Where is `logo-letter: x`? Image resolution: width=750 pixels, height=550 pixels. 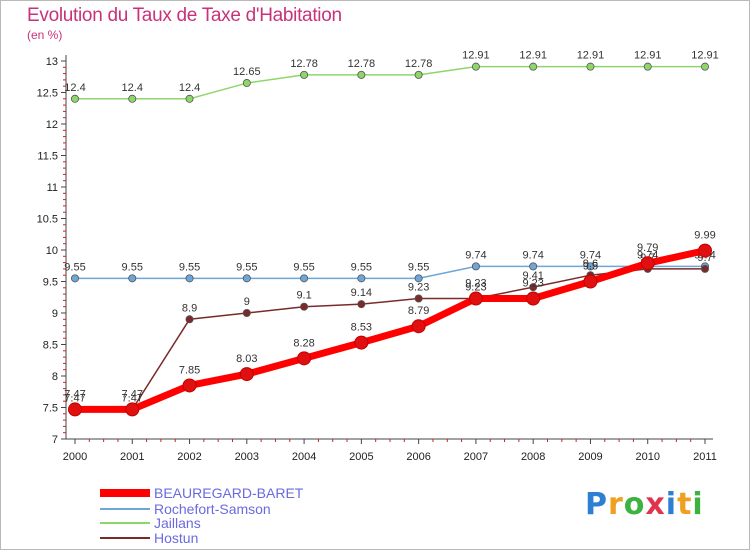
logo-letter: x is located at coordinates (655, 504).